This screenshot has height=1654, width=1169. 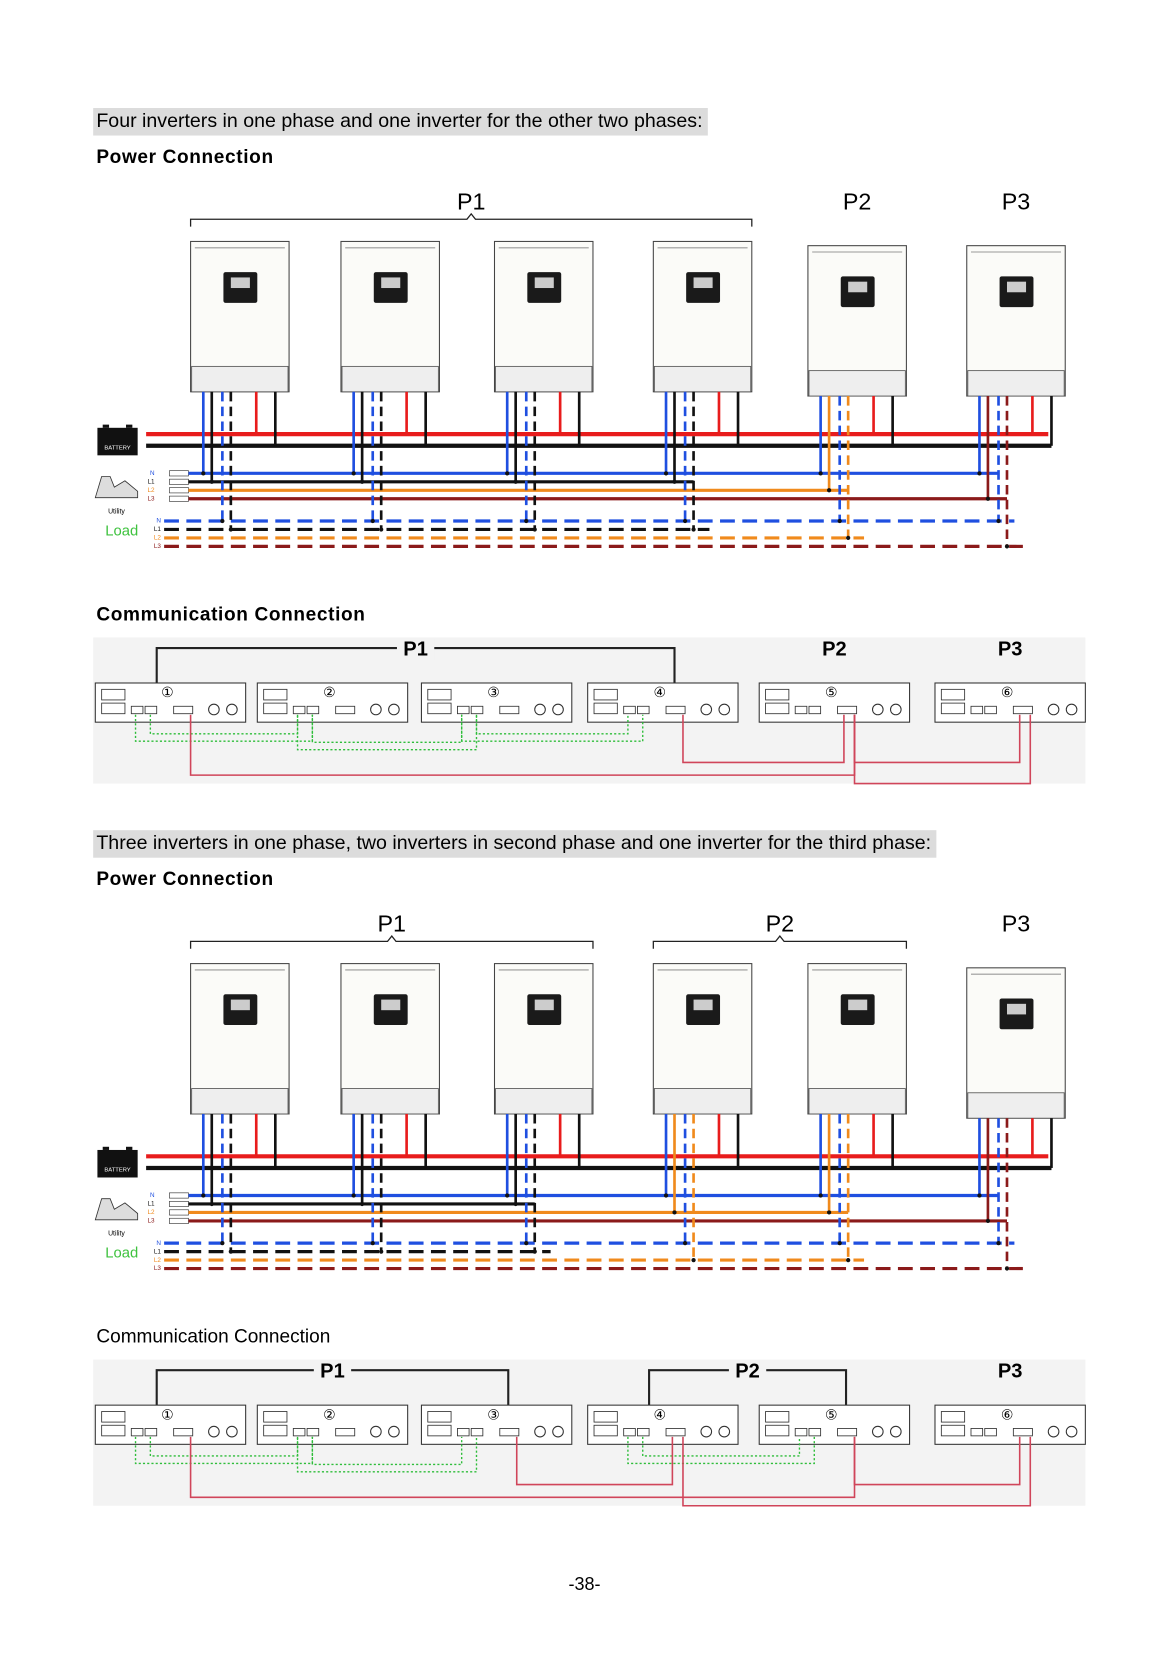 What do you see at coordinates (152, 1195) in the screenshot?
I see `utility-line-label: N` at bounding box center [152, 1195].